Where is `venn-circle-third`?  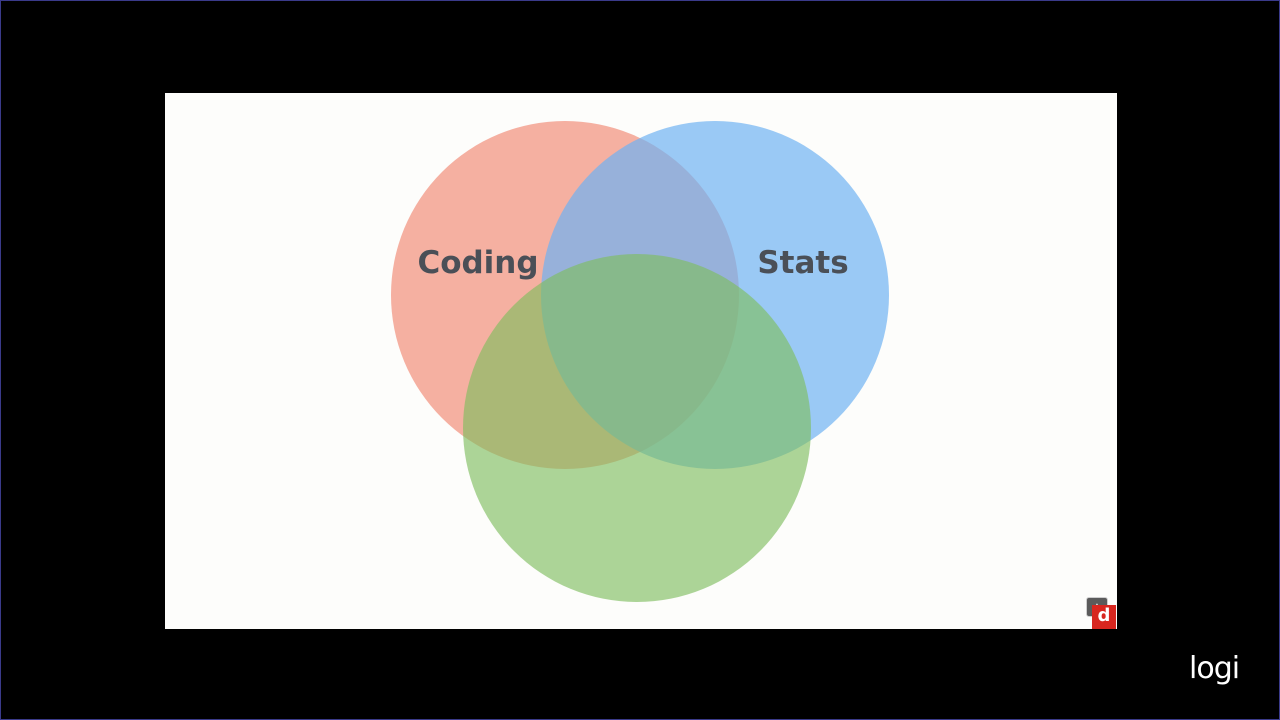 venn-circle-third is located at coordinates (637, 428).